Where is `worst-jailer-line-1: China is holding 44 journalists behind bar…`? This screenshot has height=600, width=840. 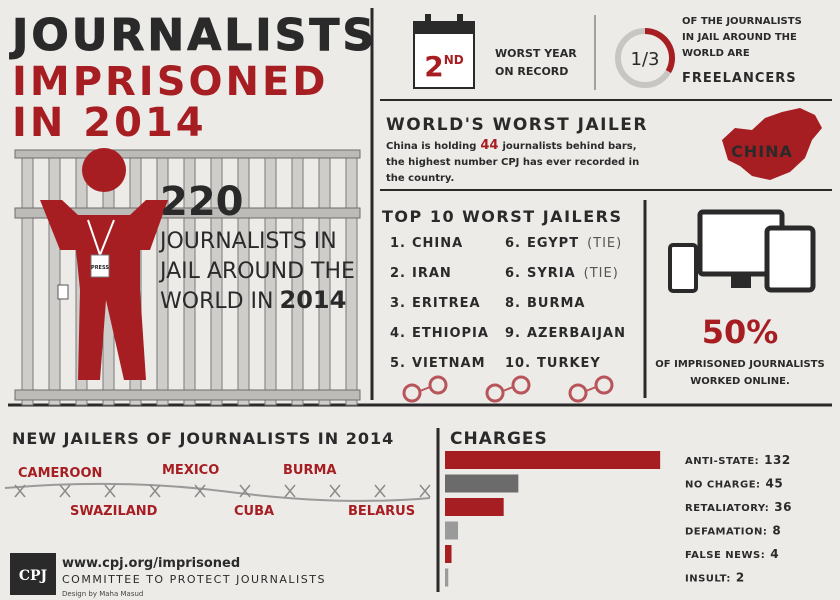
worst-jailer-line-1: China is holding 44 journalists behind bar… is located at coordinates (511, 145).